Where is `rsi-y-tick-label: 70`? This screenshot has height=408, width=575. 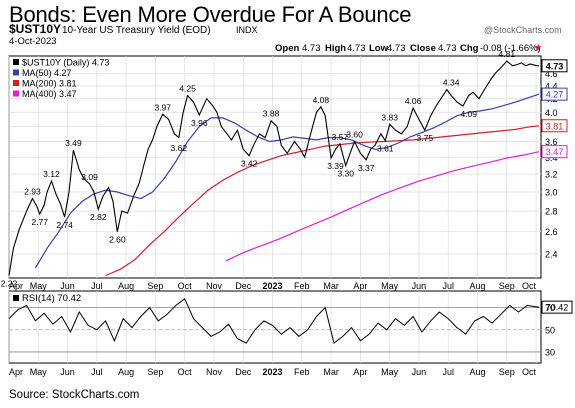
rsi-y-tick-label: 70 is located at coordinates (550, 308).